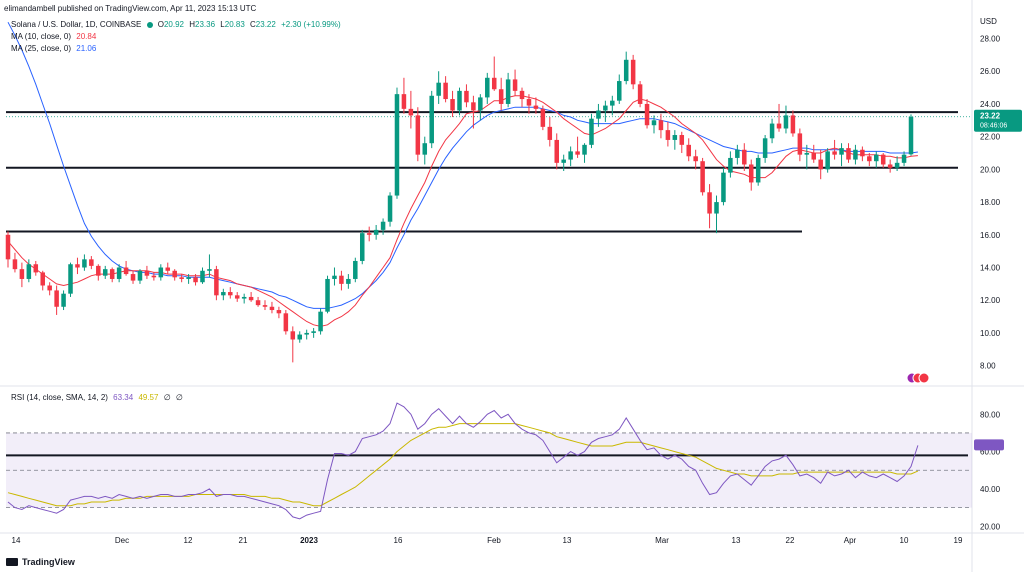 This screenshot has height=572, width=1024. What do you see at coordinates (41, 48) in the screenshot?
I see `ma25-label: MA (25, close, 0)` at bounding box center [41, 48].